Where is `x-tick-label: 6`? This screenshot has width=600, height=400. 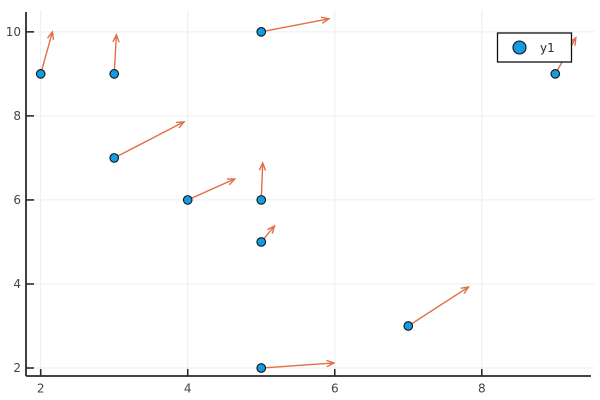
x-tick-label: 6 is located at coordinates (335, 389).